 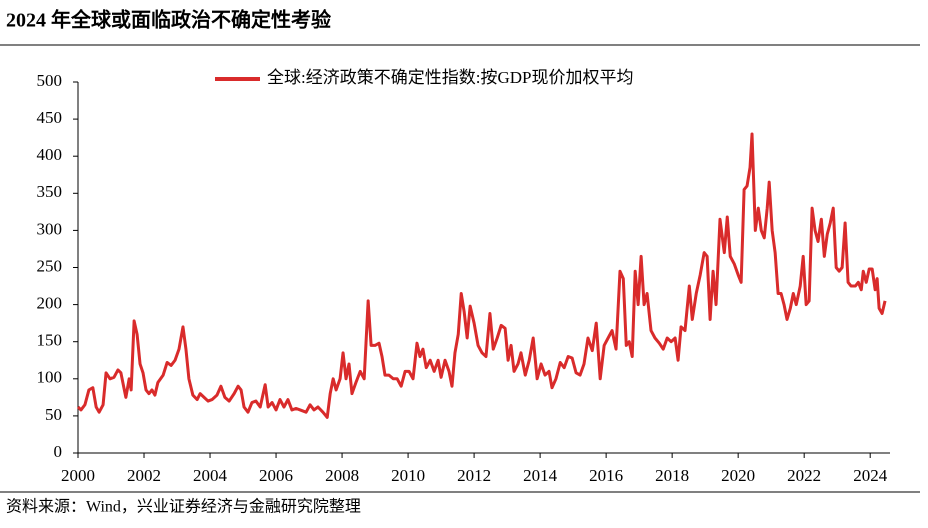 What do you see at coordinates (50, 340) in the screenshot?
I see `y-tick-label: 150` at bounding box center [50, 340].